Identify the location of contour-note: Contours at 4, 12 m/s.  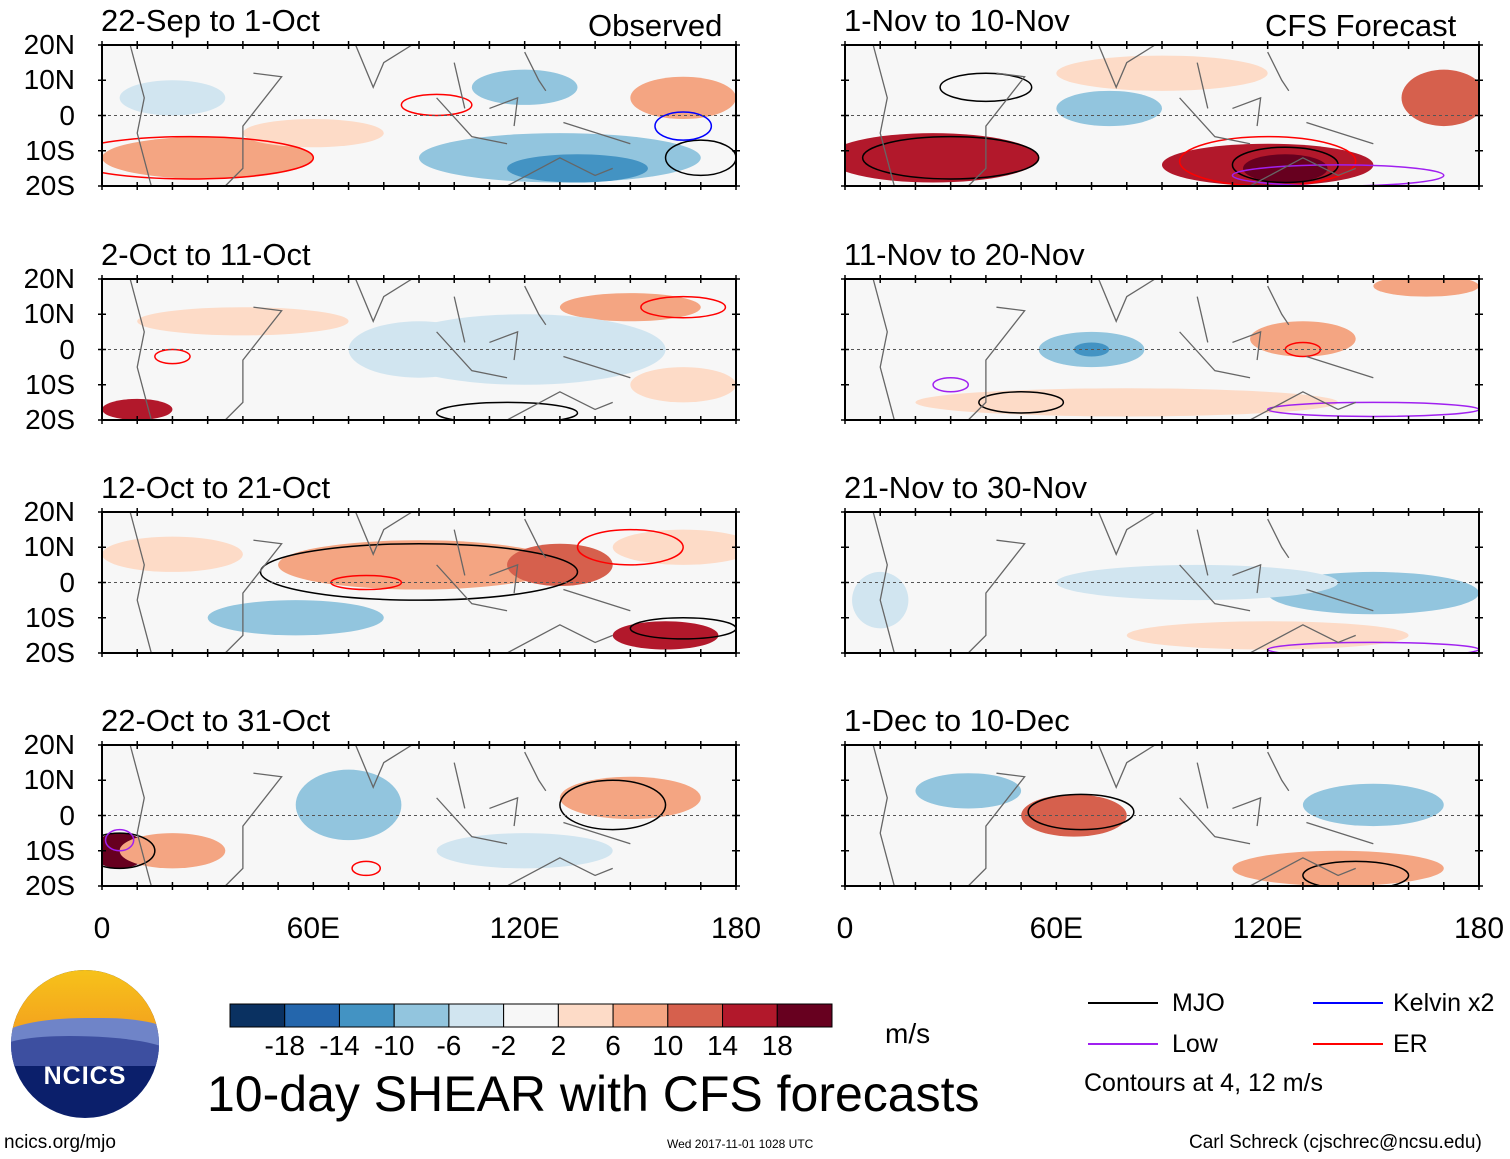
(1204, 1083).